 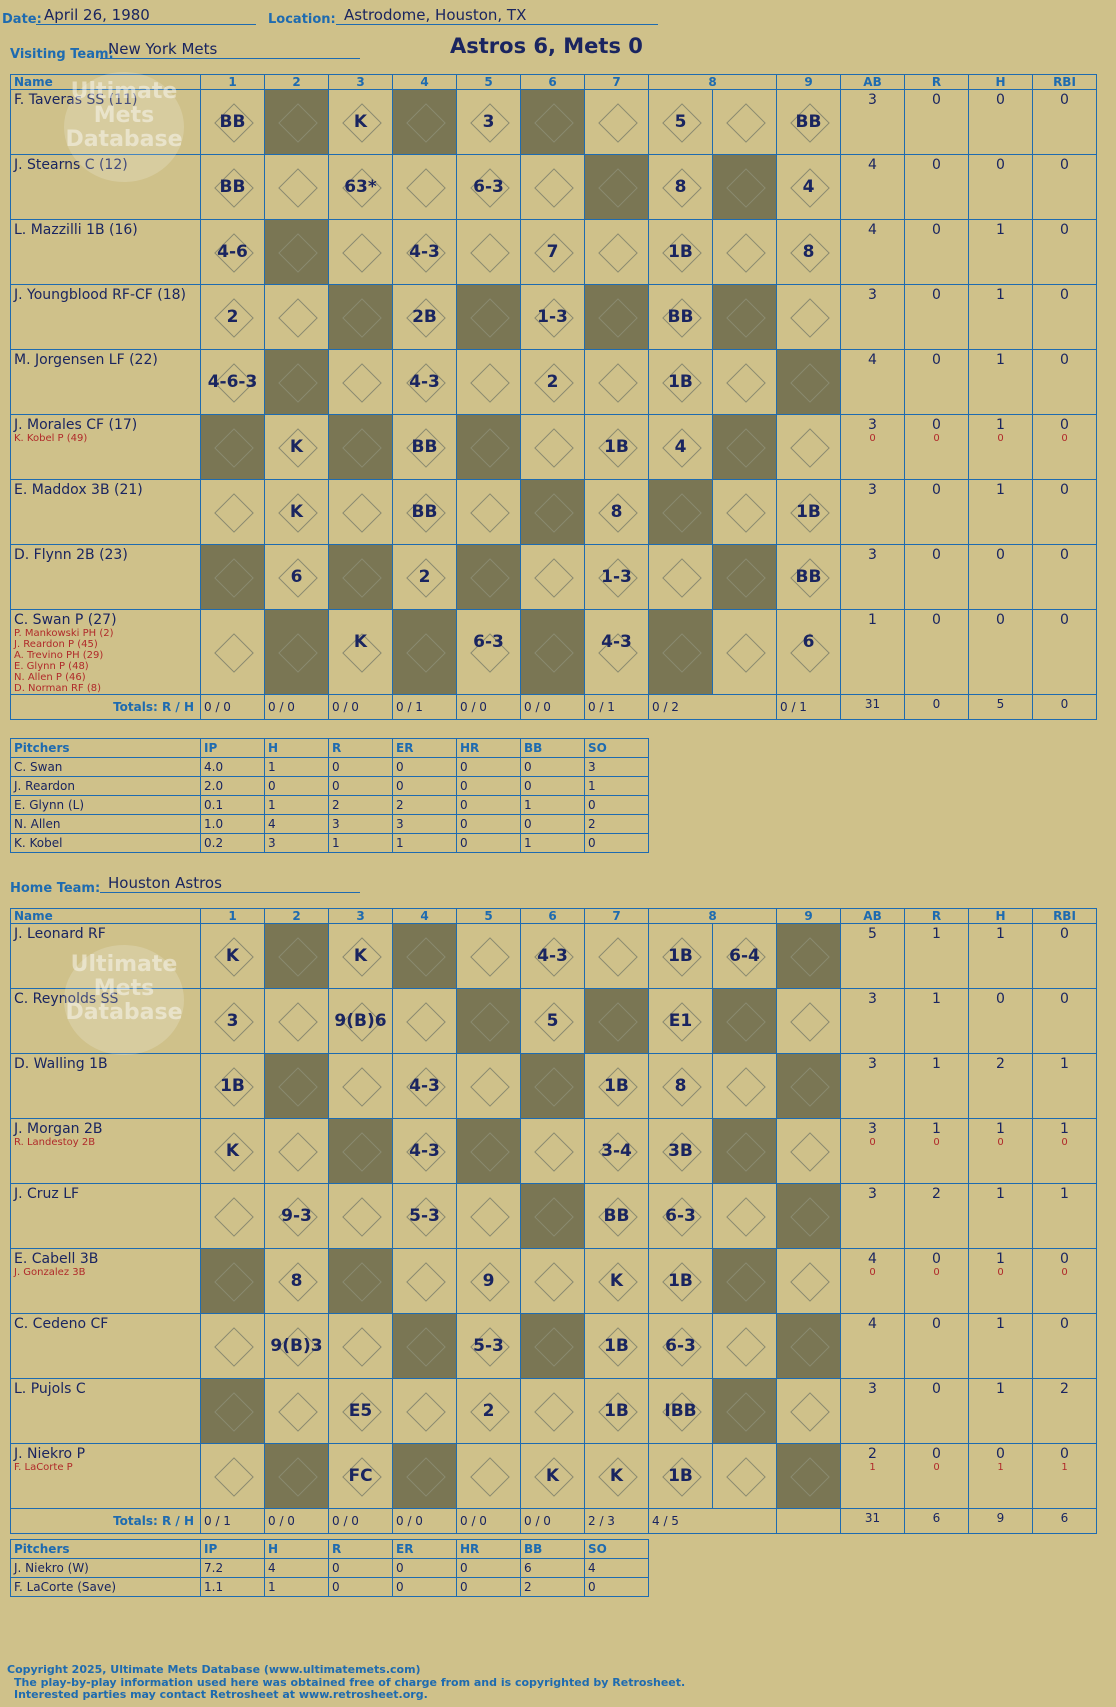 What do you see at coordinates (680, 382) in the screenshot?
I see `at-bat-cell: 1B` at bounding box center [680, 382].